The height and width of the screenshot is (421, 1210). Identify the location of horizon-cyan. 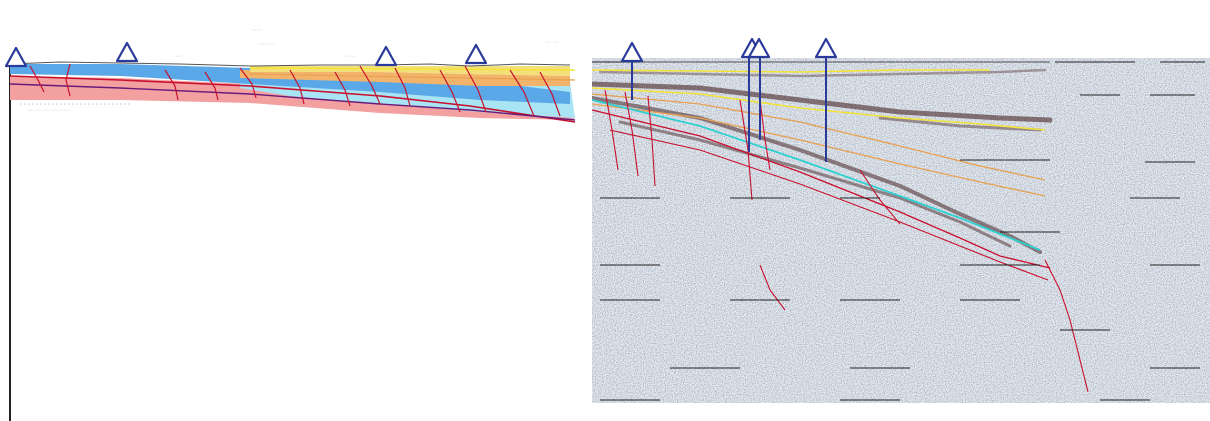
(816, 175).